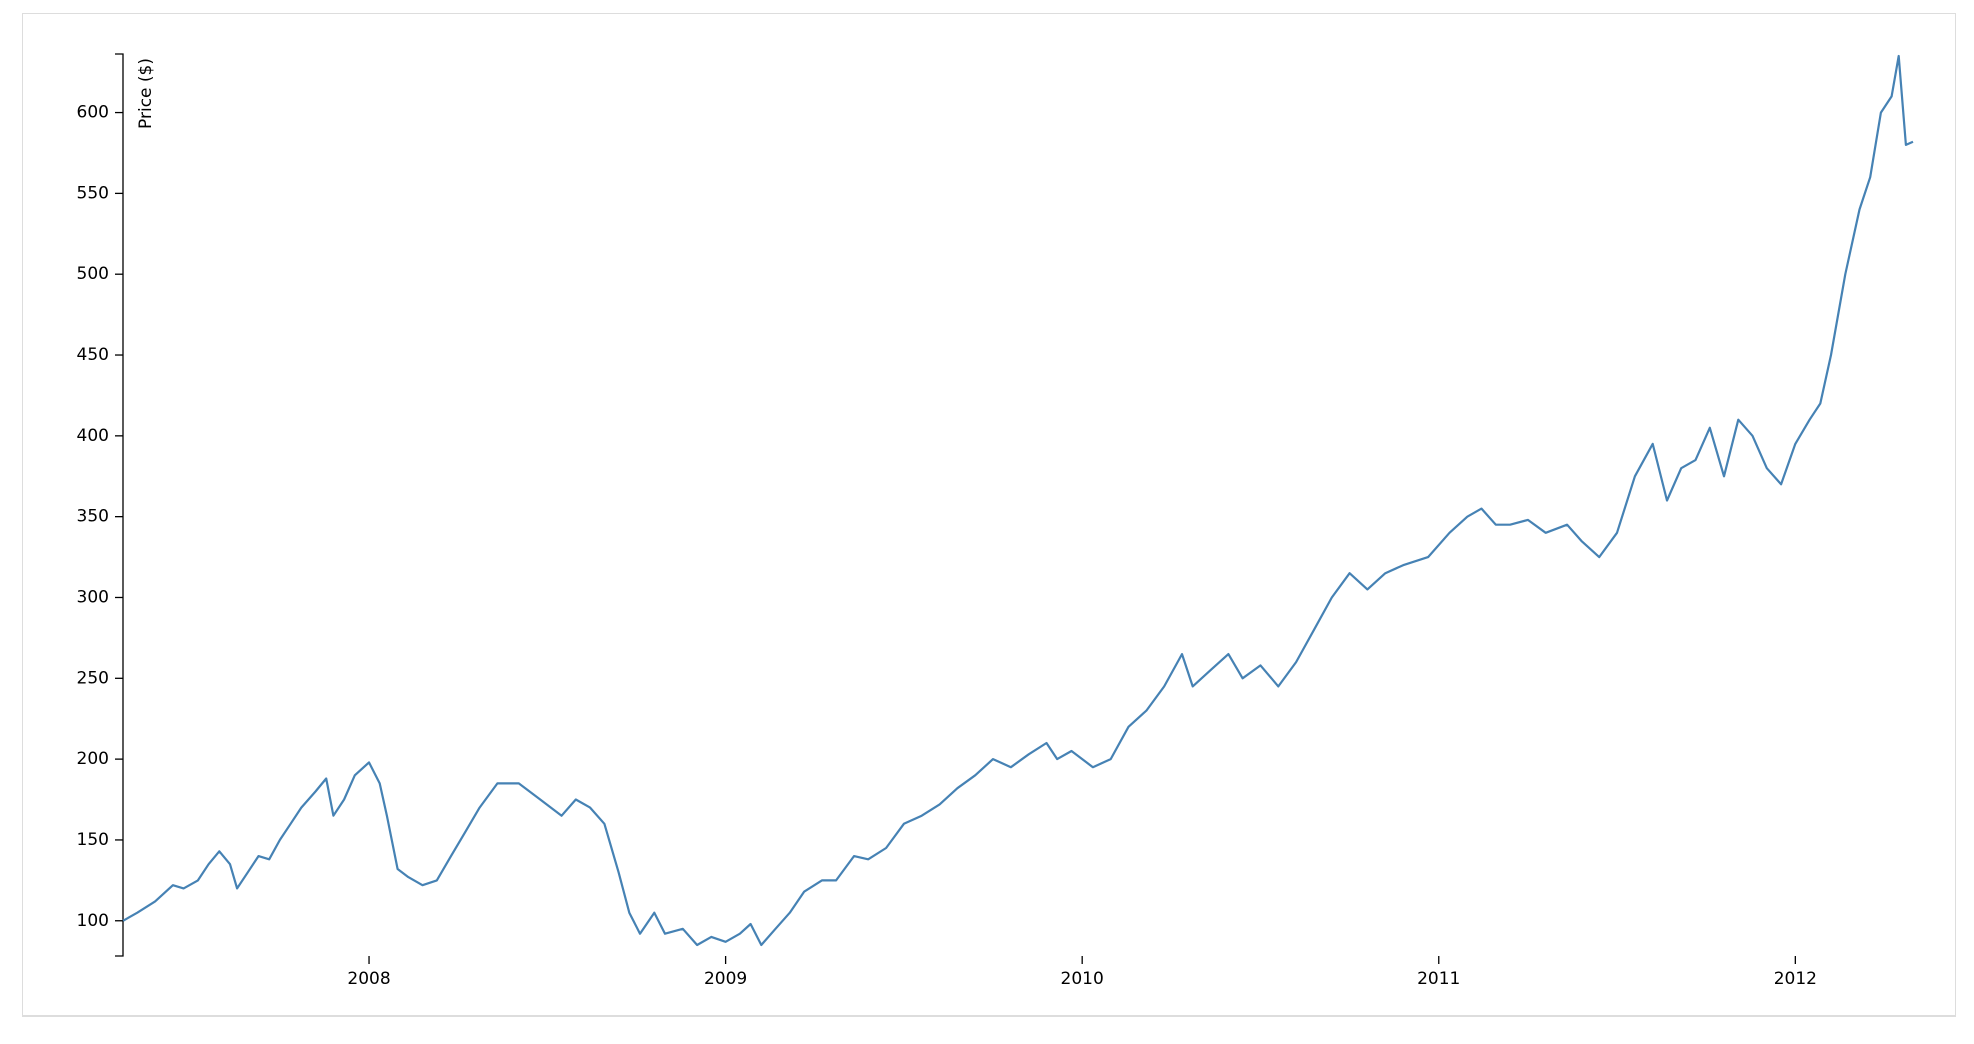  Describe the element at coordinates (93, 840) in the screenshot. I see `y-tick-label: 150` at that location.